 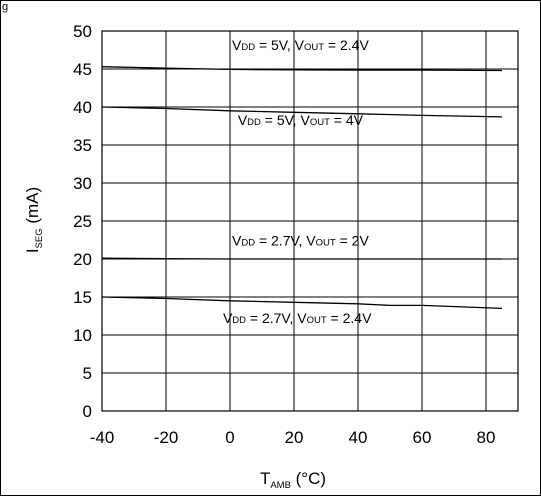 I want to click on y-tick-label: 50, so click(x=82, y=31).